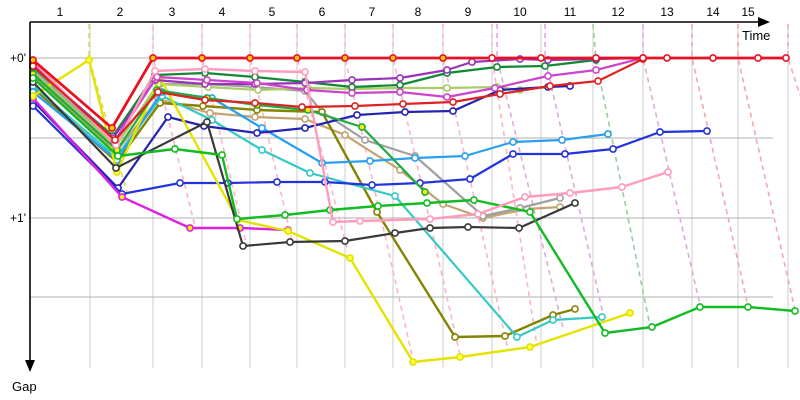 This screenshot has height=400, width=800. Describe the element at coordinates (24, 386) in the screenshot. I see `gap-axis-label: Gap` at that location.